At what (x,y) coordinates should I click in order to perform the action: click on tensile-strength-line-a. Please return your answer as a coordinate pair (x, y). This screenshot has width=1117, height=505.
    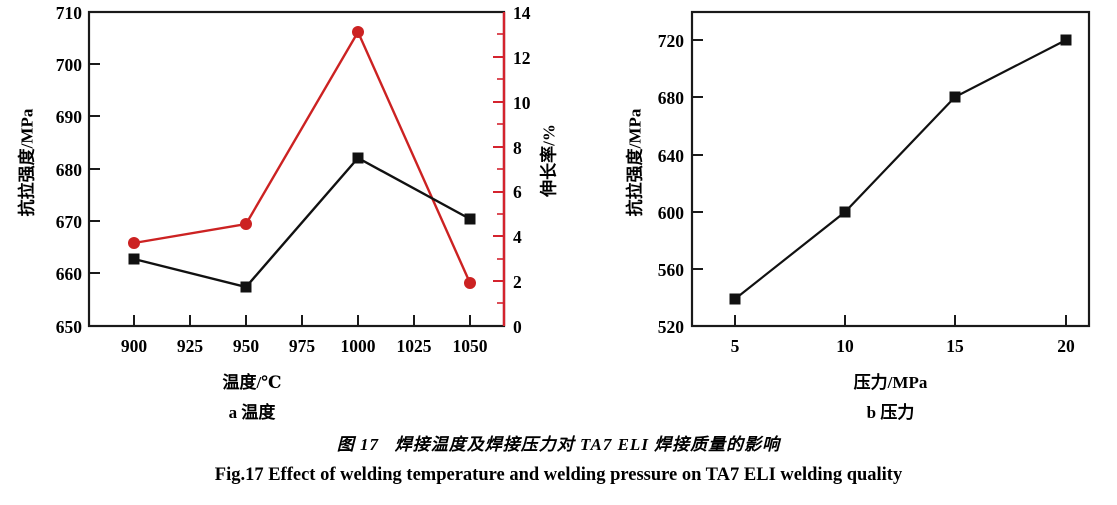
    Looking at the image, I should click on (302, 222).